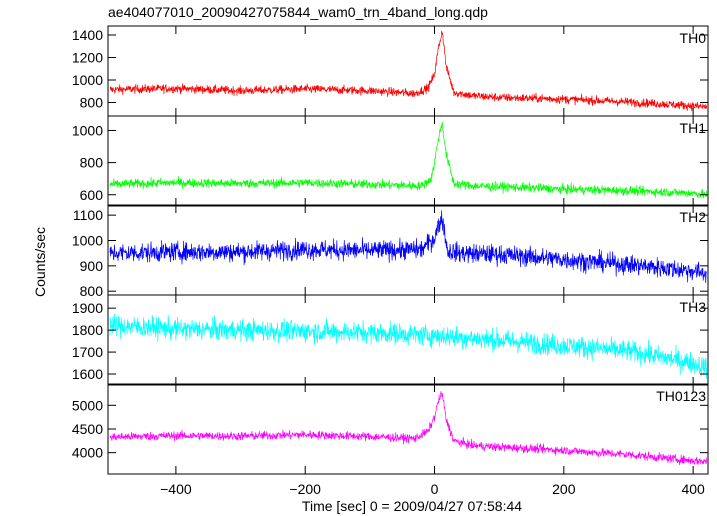  I want to click on y-tick-label: 900, so click(92, 266).